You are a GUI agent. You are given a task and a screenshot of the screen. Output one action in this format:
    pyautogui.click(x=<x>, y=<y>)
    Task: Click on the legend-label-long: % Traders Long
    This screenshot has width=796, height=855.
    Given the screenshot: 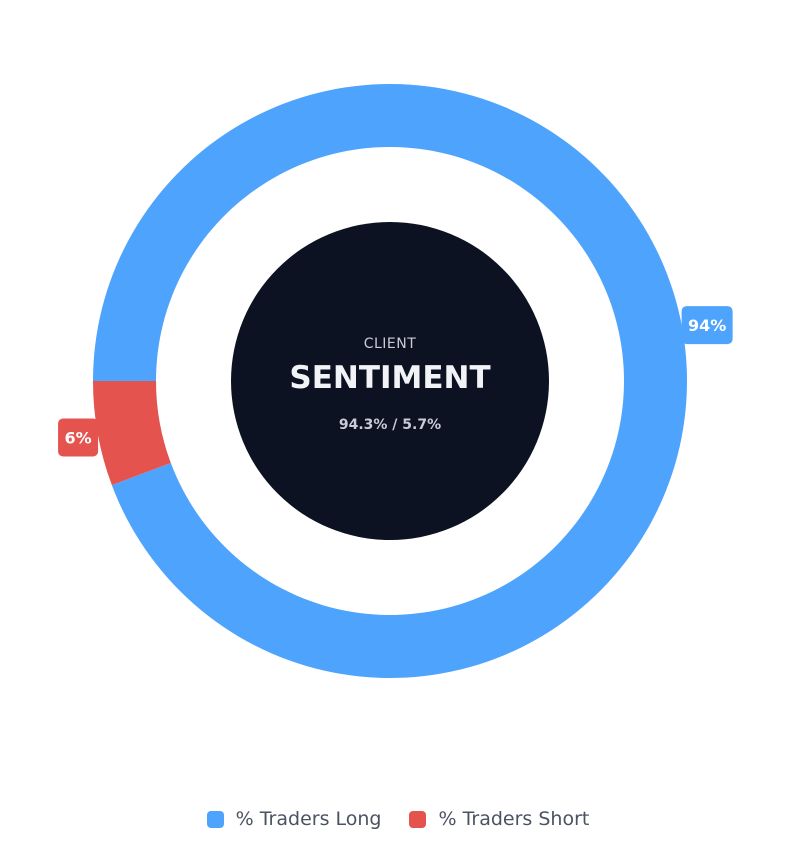 What is the action you would take?
    pyautogui.click(x=308, y=819)
    